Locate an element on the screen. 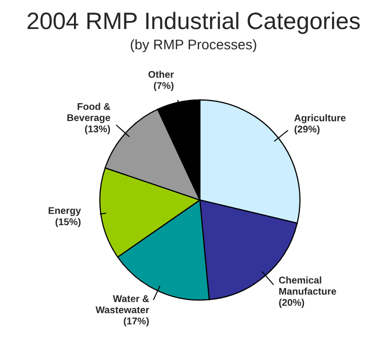 The image size is (387, 341). data-label: (7%) is located at coordinates (164, 86).